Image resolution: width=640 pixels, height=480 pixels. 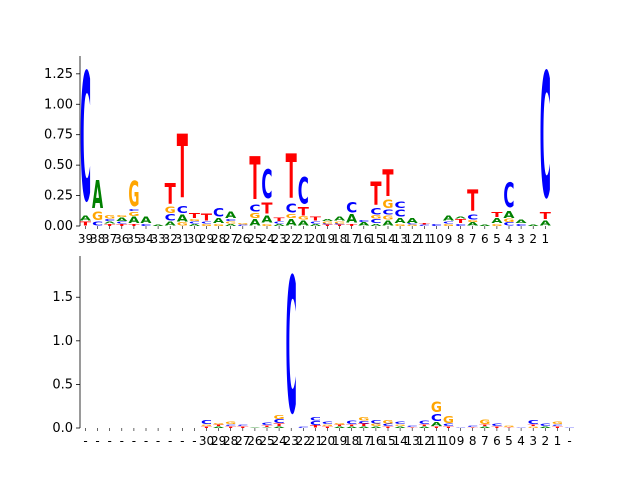 I want to click on x-tick-label: 21, so click(x=315, y=441).